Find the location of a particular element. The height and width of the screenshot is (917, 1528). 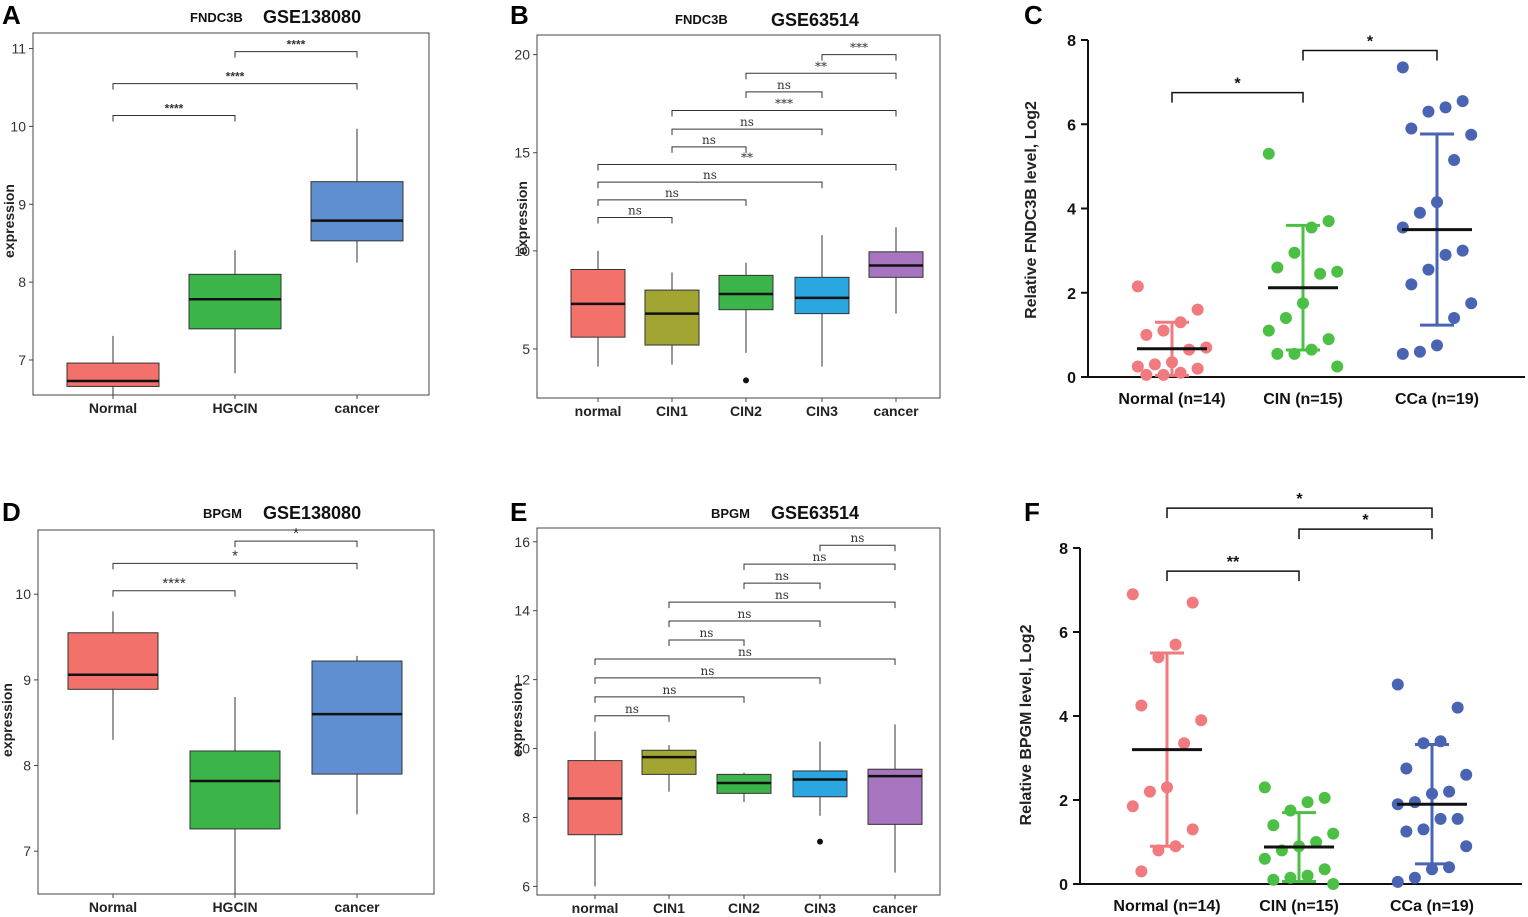

panel-d-box-hgcin is located at coordinates (235, 790).